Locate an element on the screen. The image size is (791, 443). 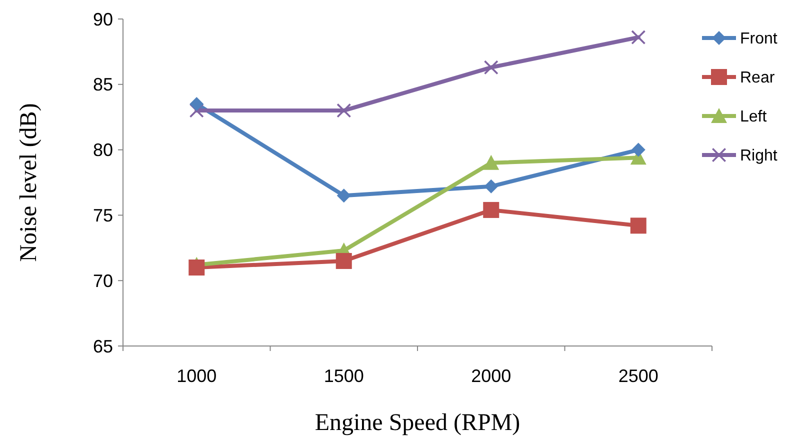
legend-label: Right is located at coordinates (759, 156).